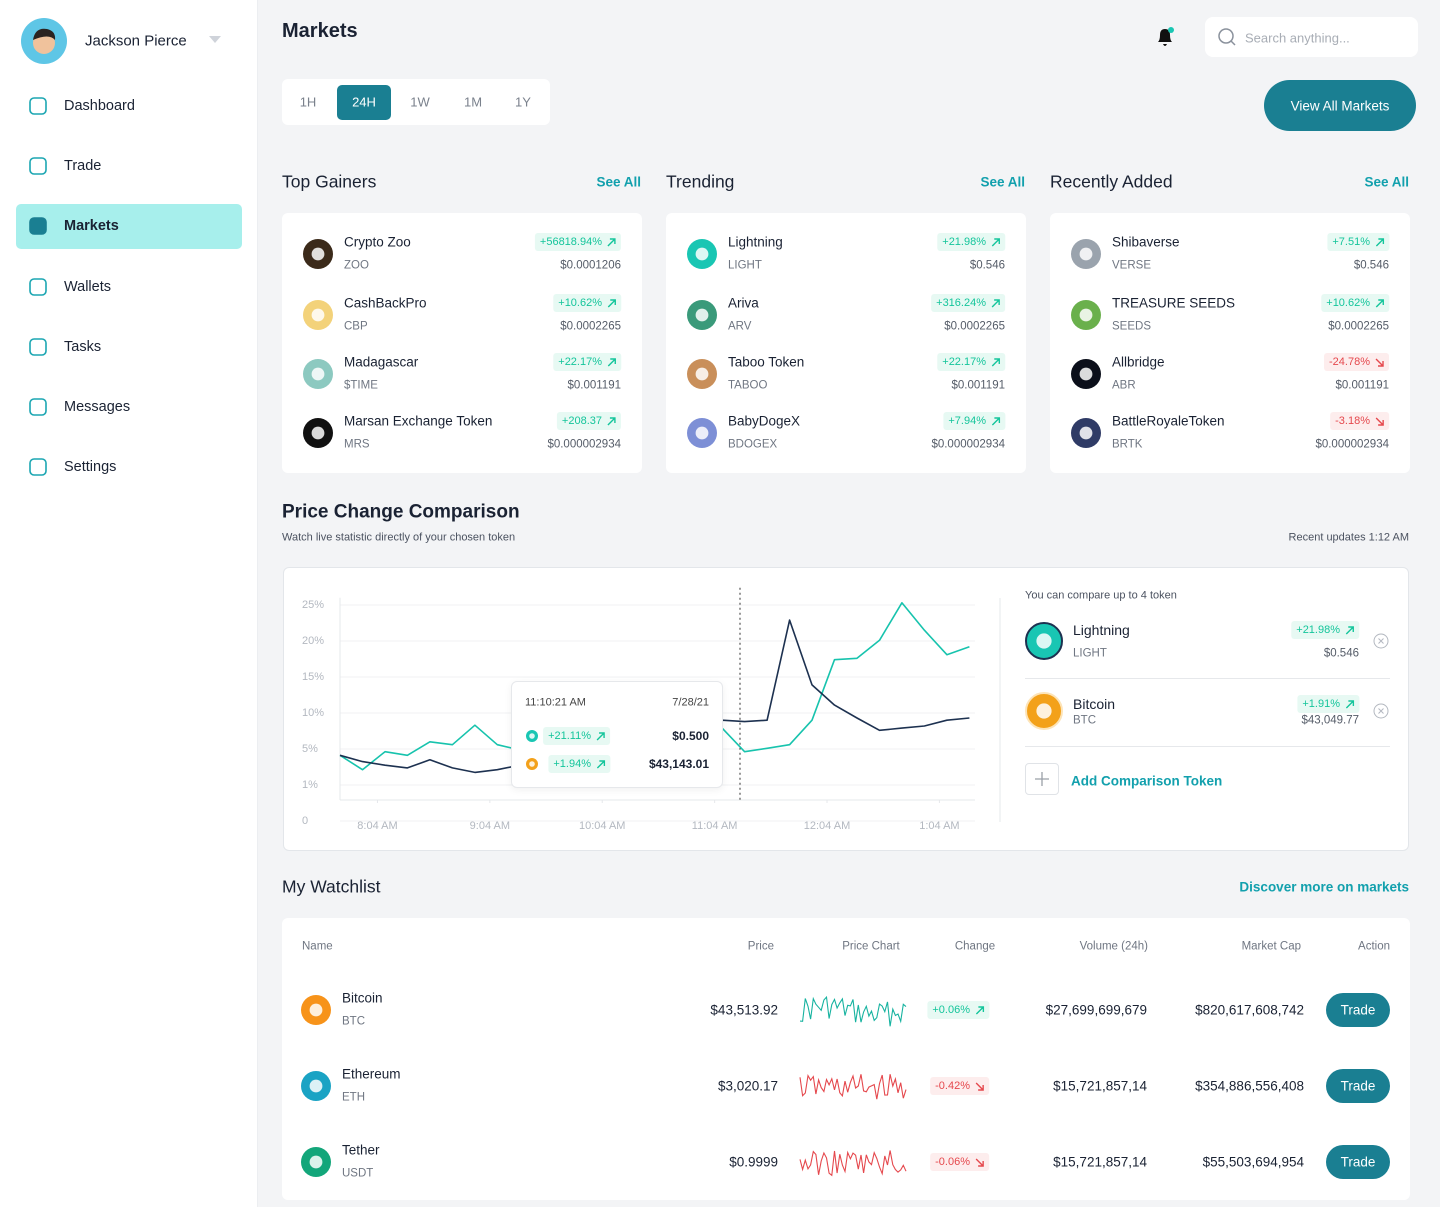 Image resolution: width=1440 pixels, height=1207 pixels. I want to click on nav-item: Dashboard, so click(99, 105).